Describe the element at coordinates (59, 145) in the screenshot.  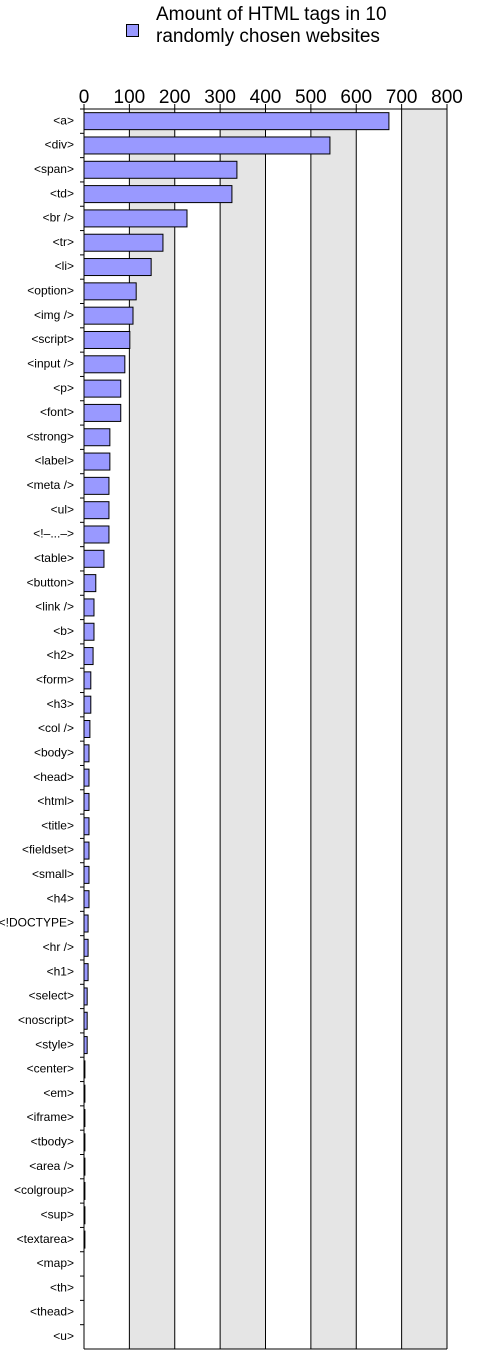
I see `y-tick-label: <div>` at that location.